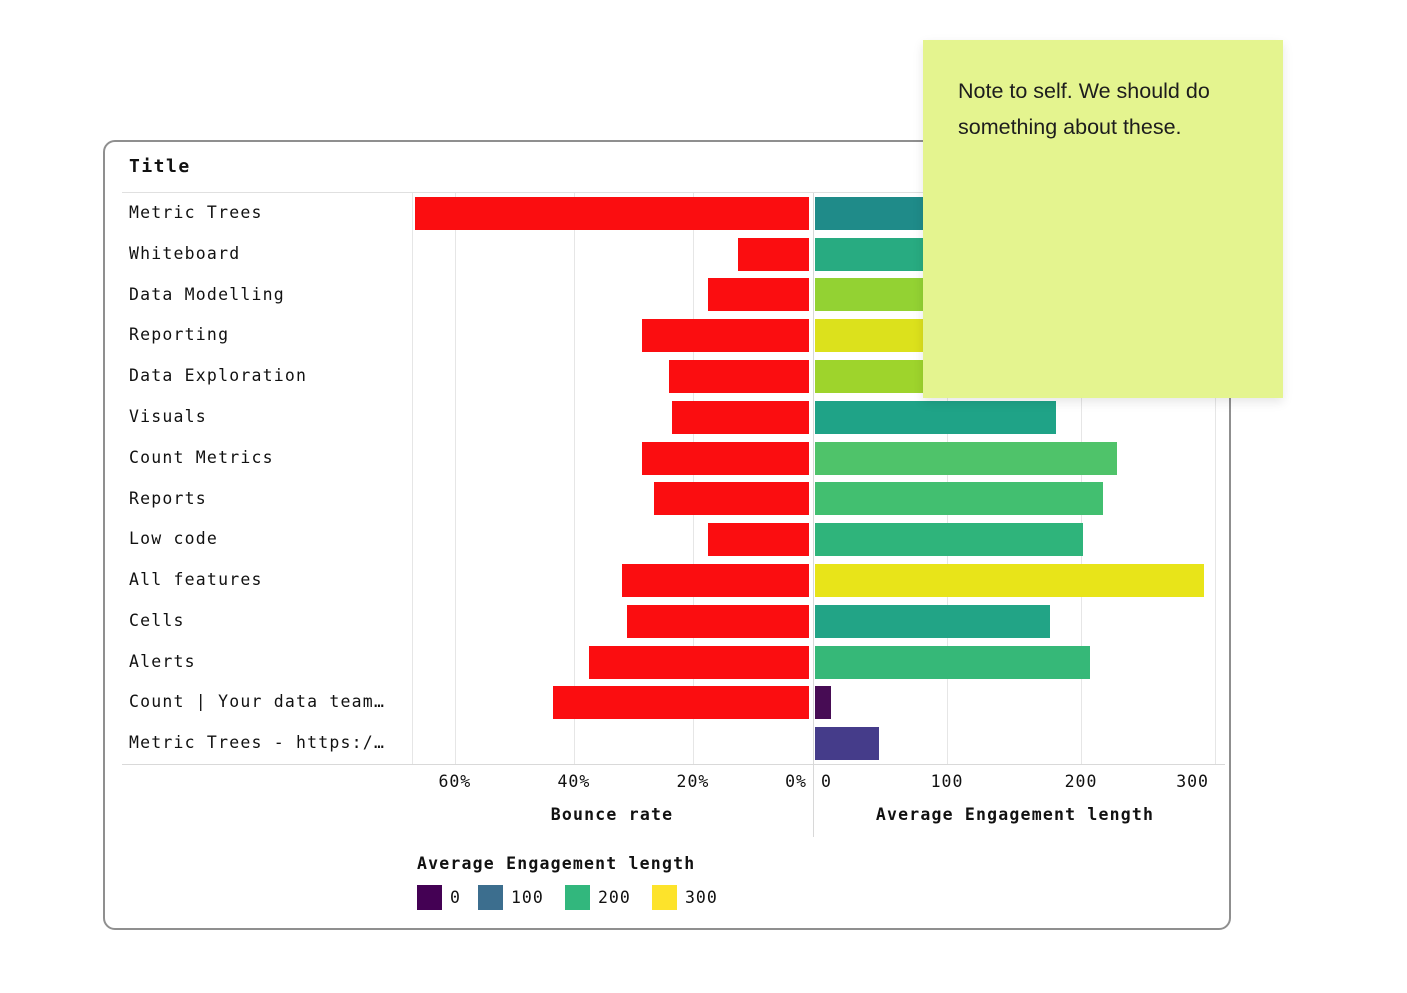 The image size is (1407, 993). I want to click on left-axis-tick-label: 0%, so click(796, 781).